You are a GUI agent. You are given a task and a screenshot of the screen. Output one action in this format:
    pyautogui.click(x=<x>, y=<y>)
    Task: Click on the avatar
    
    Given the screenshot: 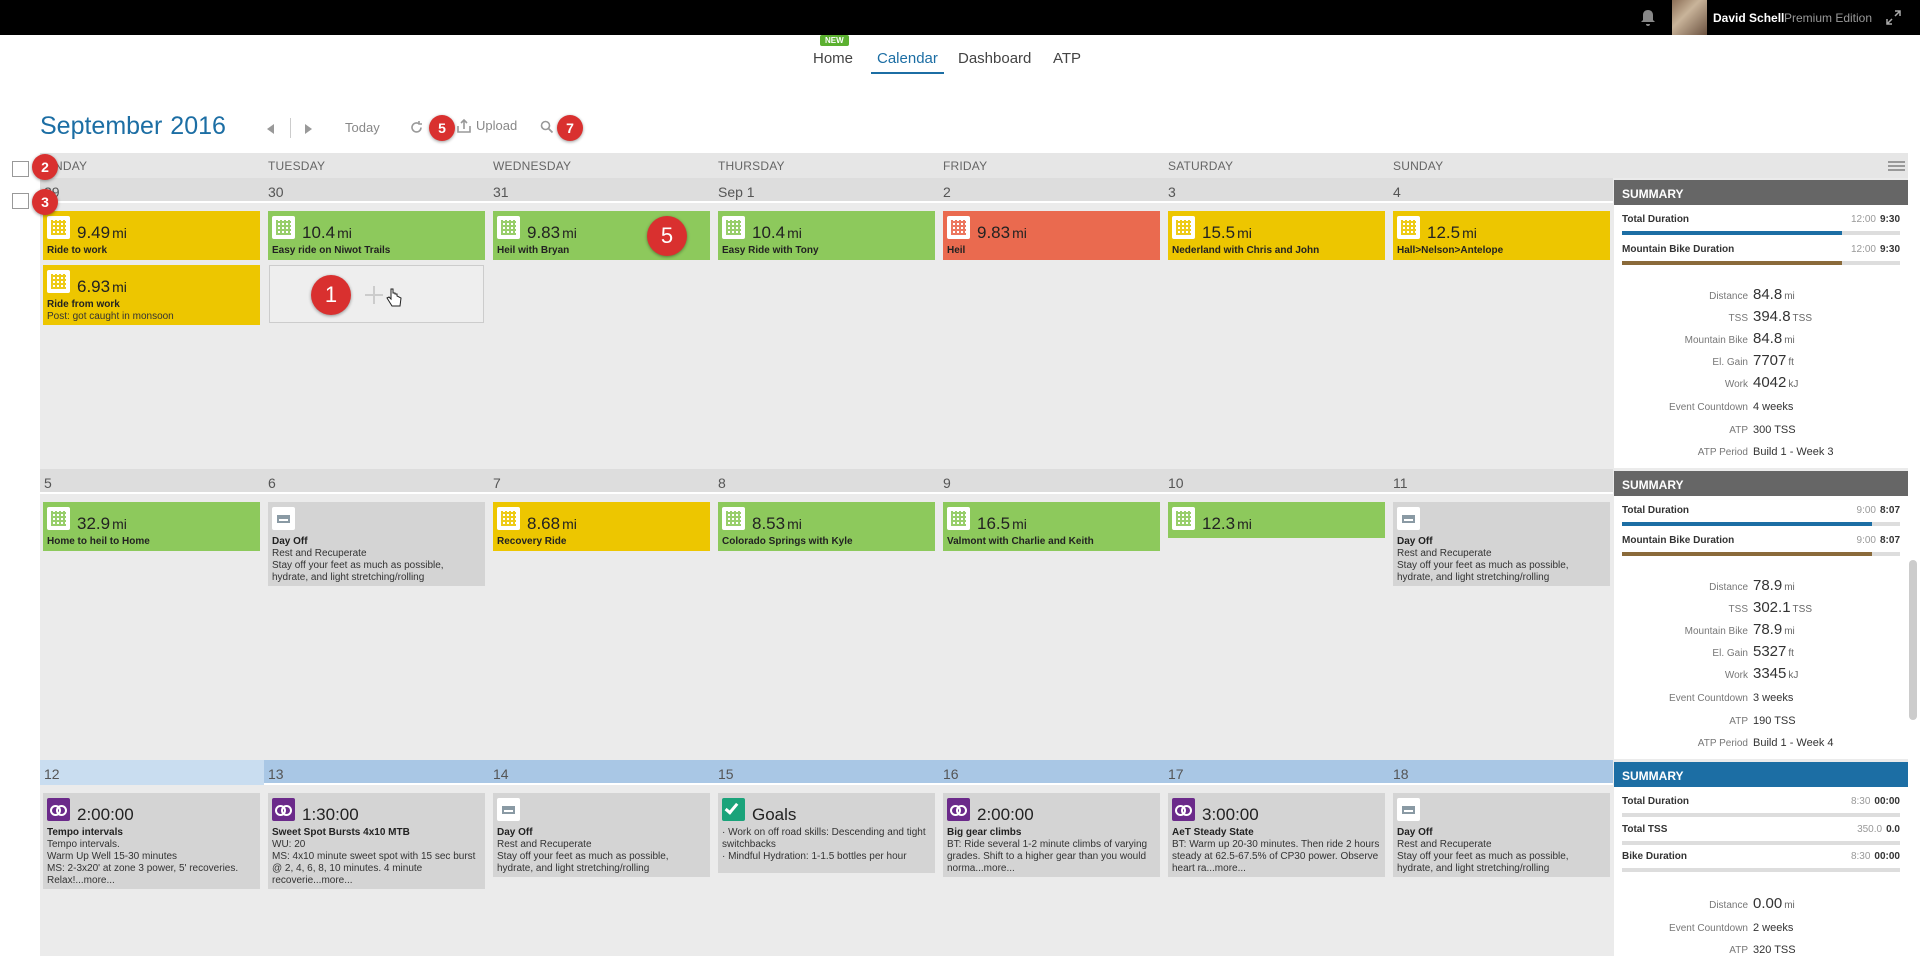 What is the action you would take?
    pyautogui.click(x=1689, y=17)
    